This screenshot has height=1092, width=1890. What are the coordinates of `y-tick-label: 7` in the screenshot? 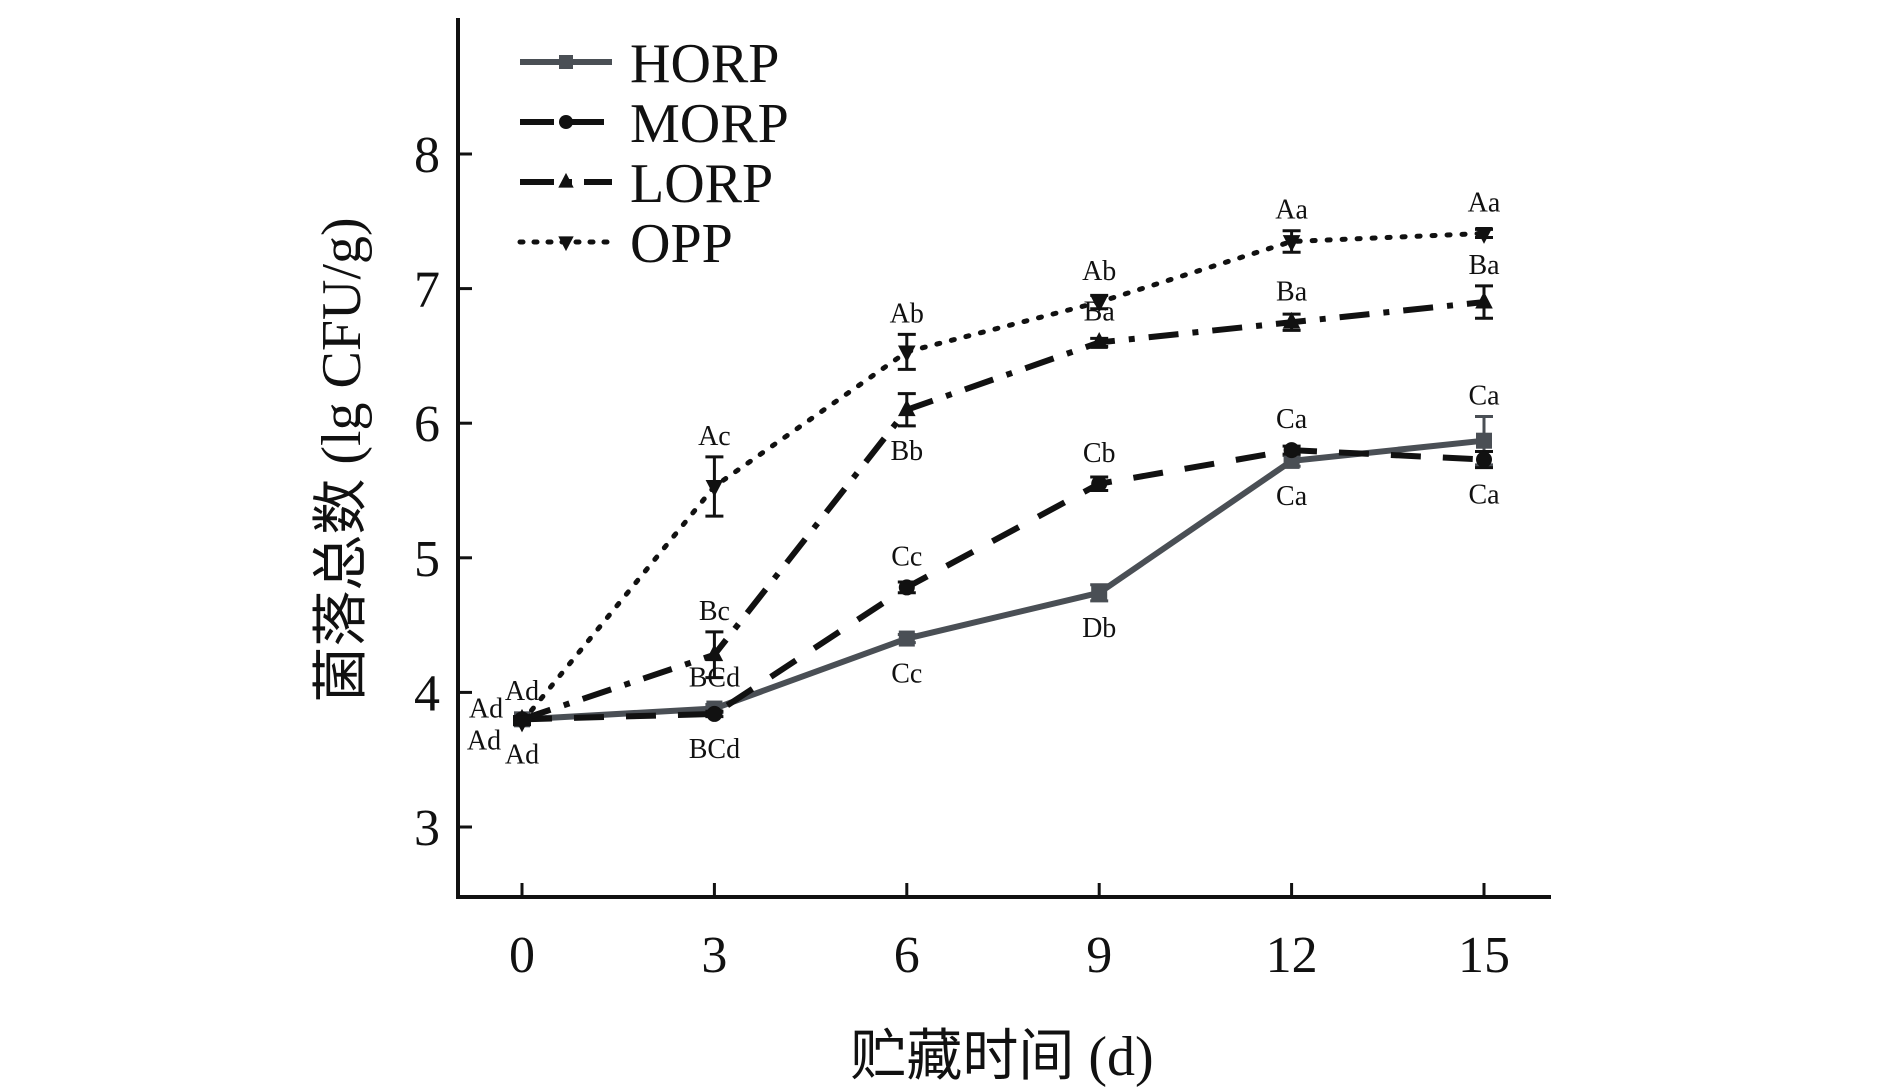 It's located at (427, 290).